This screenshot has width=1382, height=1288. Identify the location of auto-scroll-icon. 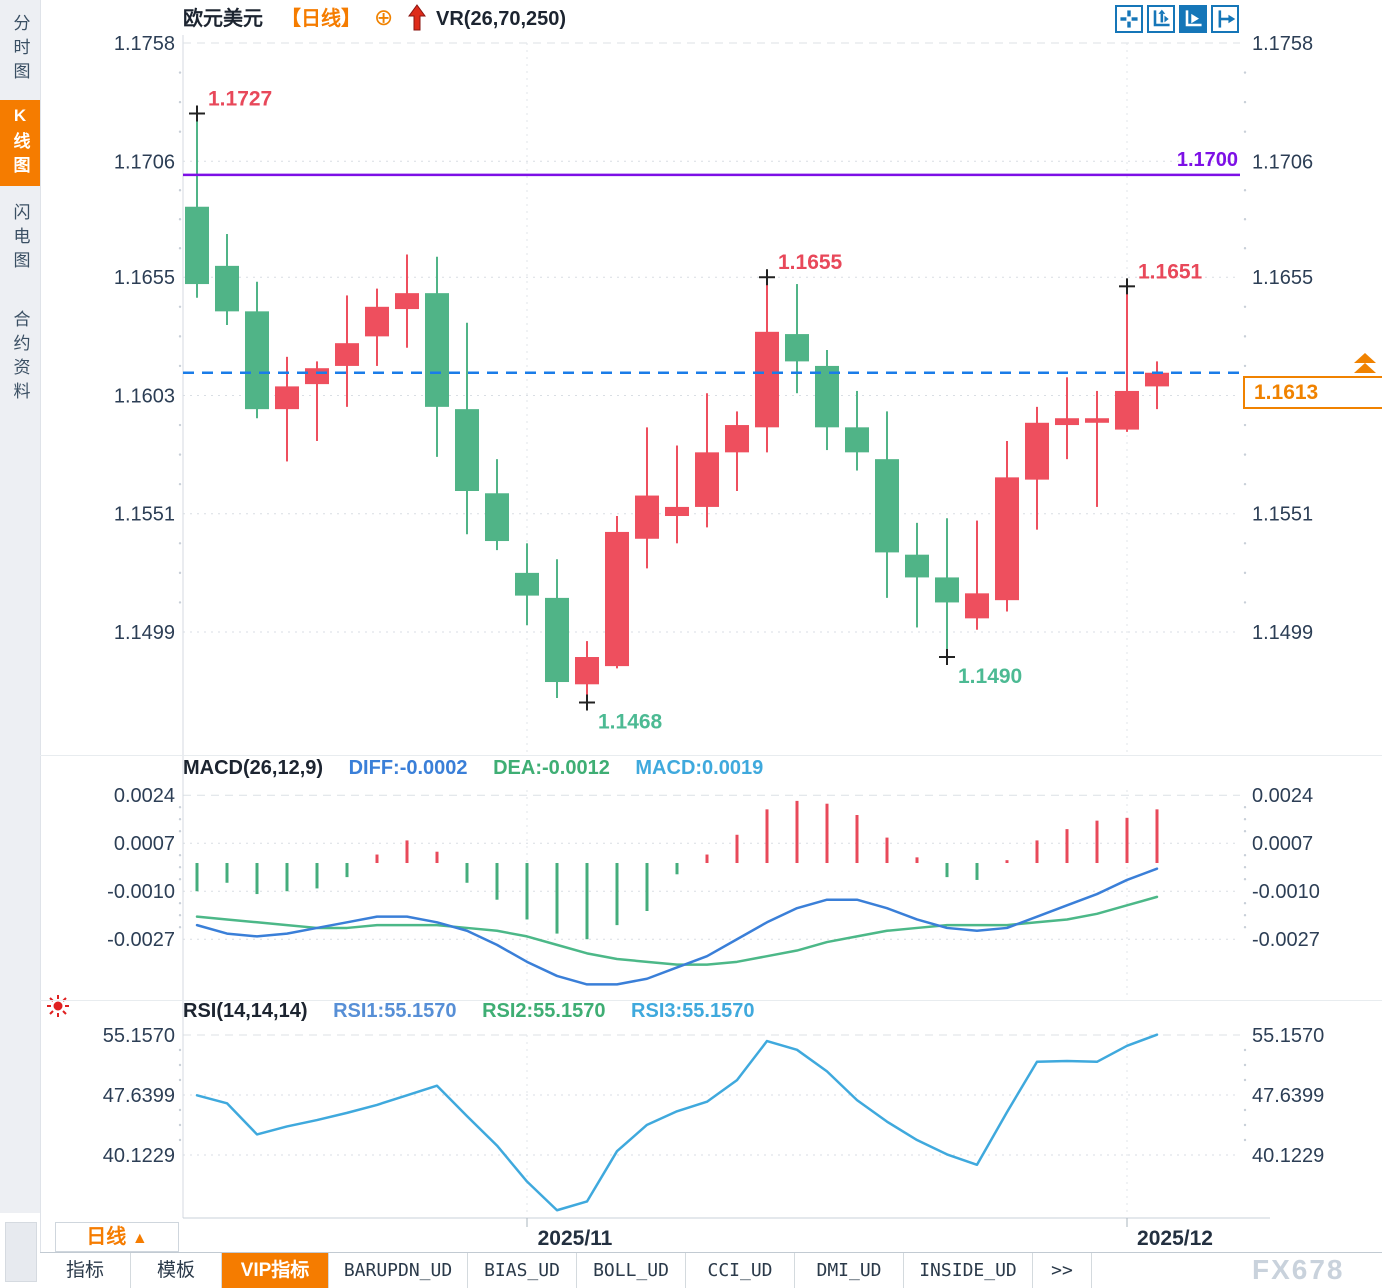
(1193, 19).